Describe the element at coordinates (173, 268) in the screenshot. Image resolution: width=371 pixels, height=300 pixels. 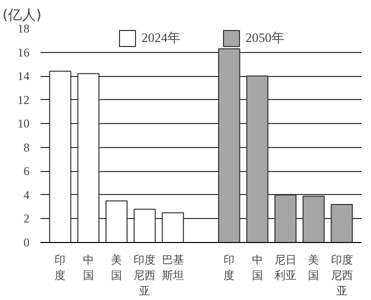
I see `x-tick-label: 巴基斯坦` at that location.